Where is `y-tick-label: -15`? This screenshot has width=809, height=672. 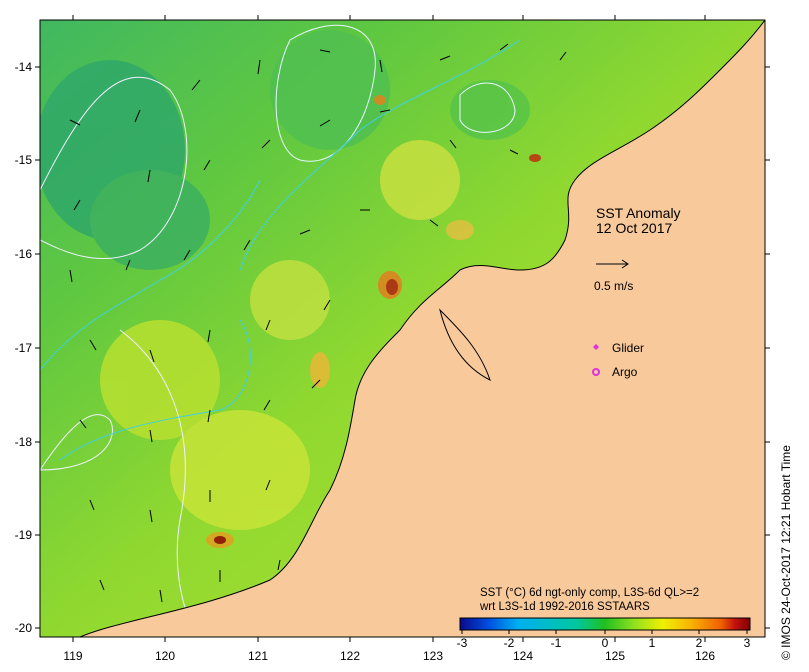 y-tick-label: -15 is located at coordinates (24, 160).